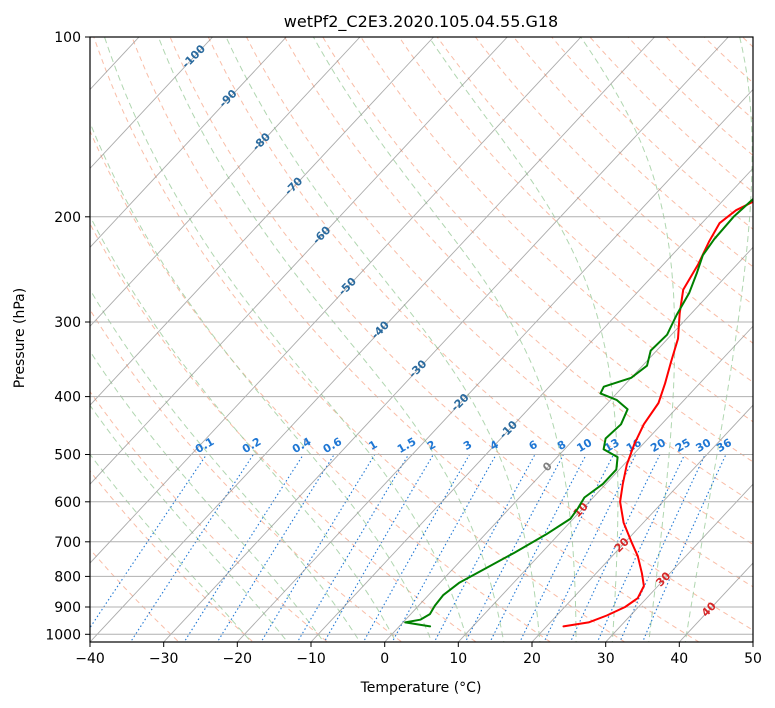 The width and height of the screenshot is (775, 708). I want to click on y-axis: 100 200 300 400 500 600 700 800 900 1000, so click(67, 336).